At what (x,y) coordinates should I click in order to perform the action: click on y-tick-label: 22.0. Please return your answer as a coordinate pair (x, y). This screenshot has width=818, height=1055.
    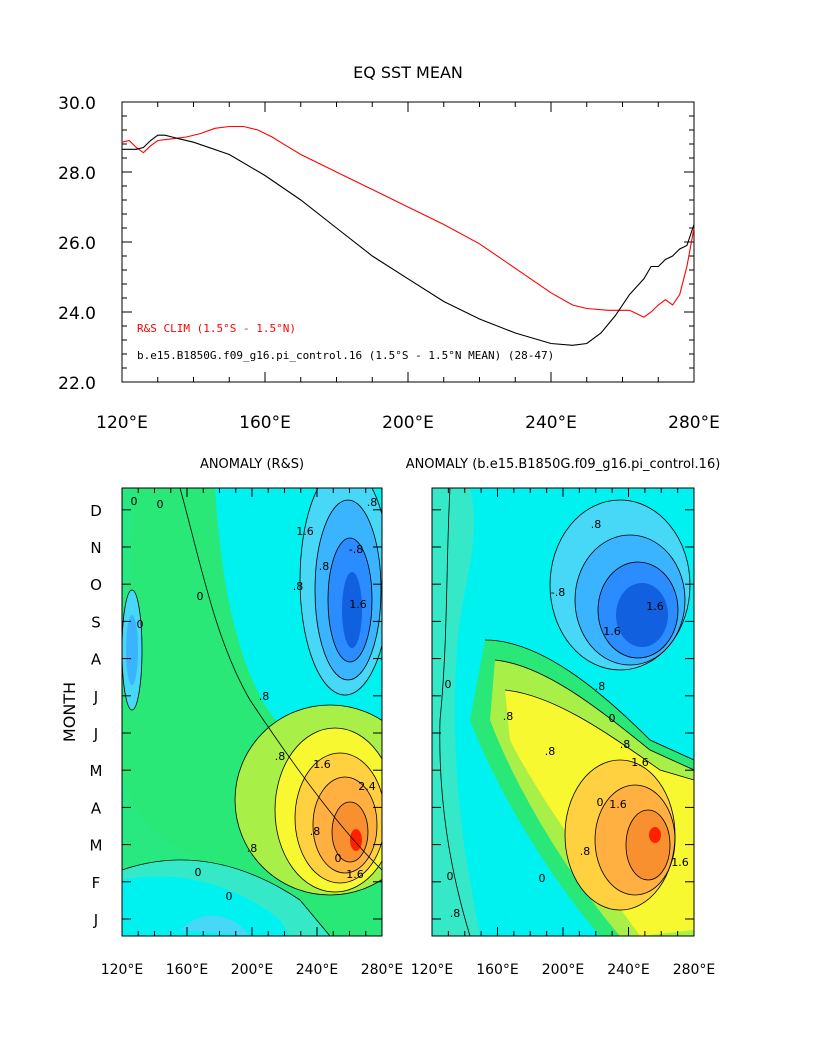
    Looking at the image, I should click on (77, 384).